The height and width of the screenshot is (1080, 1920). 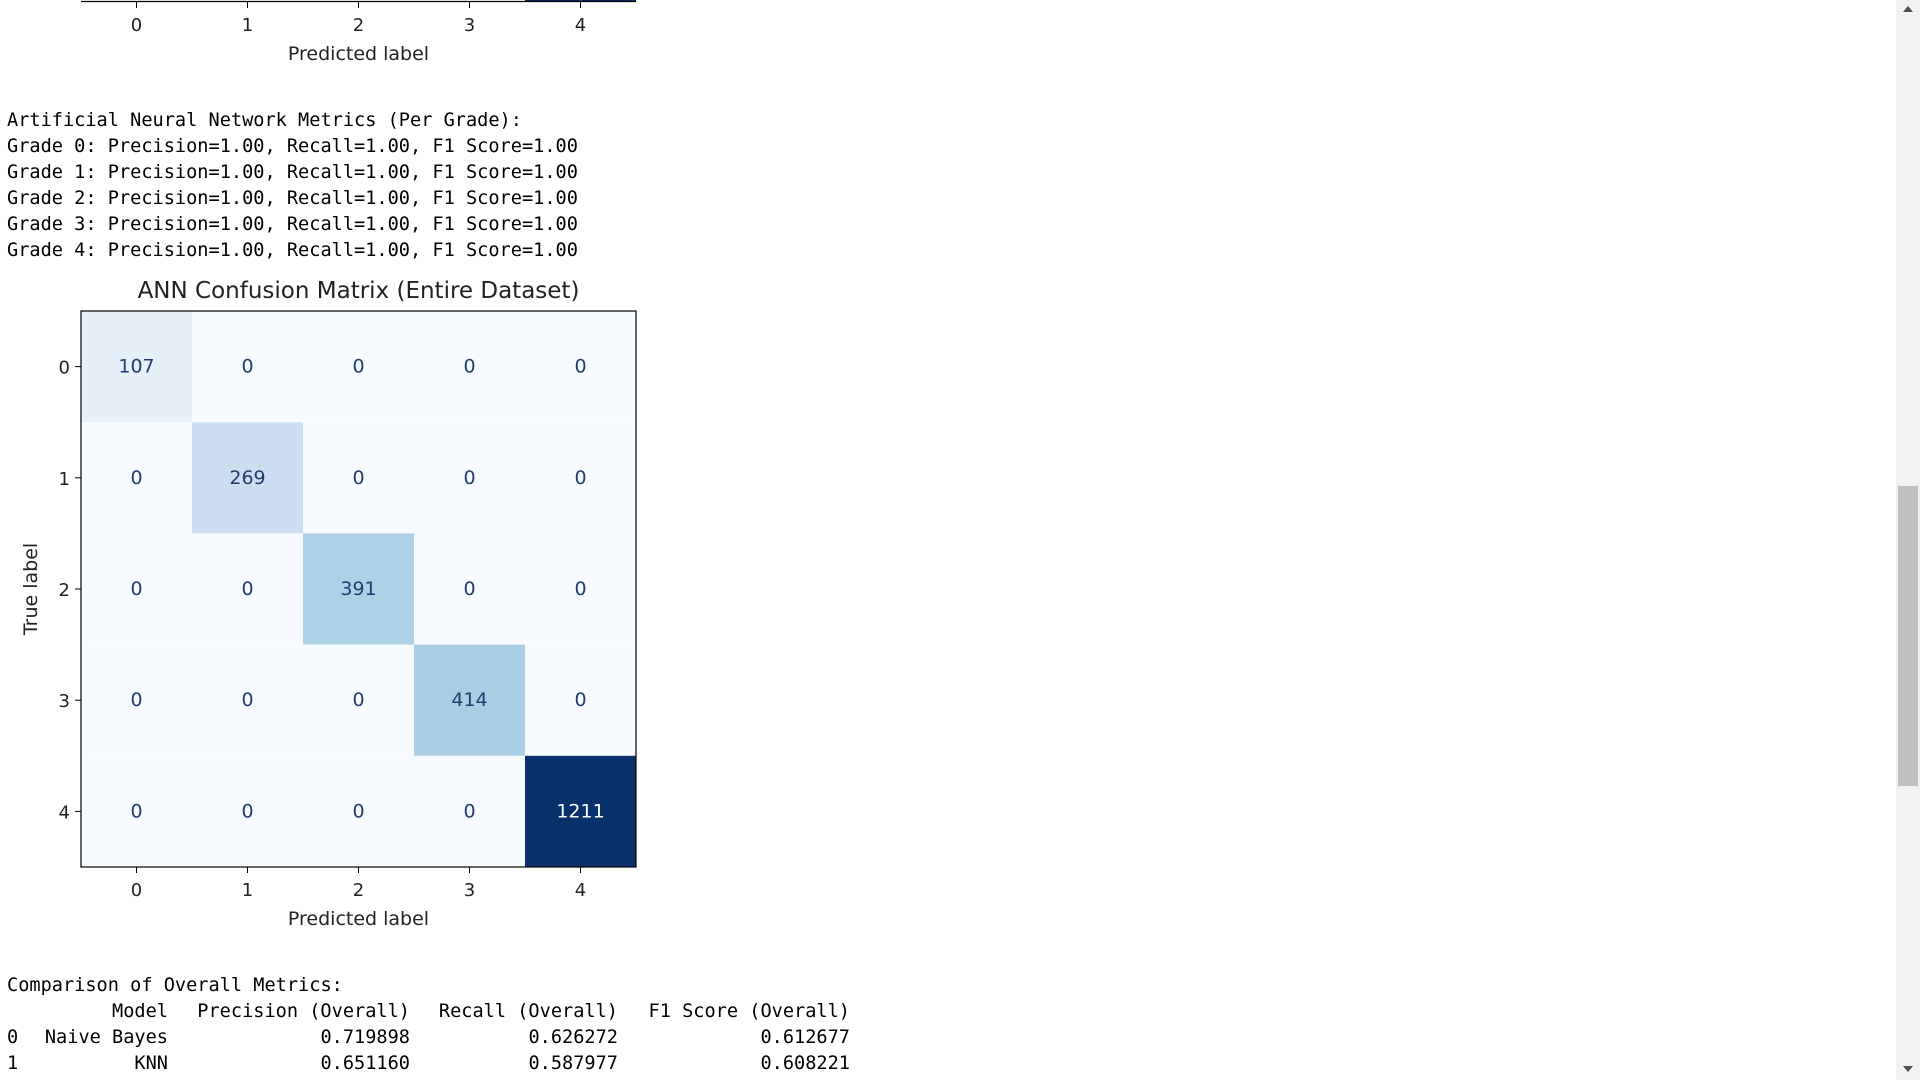 I want to click on cell-label: 414, so click(x=469, y=700).